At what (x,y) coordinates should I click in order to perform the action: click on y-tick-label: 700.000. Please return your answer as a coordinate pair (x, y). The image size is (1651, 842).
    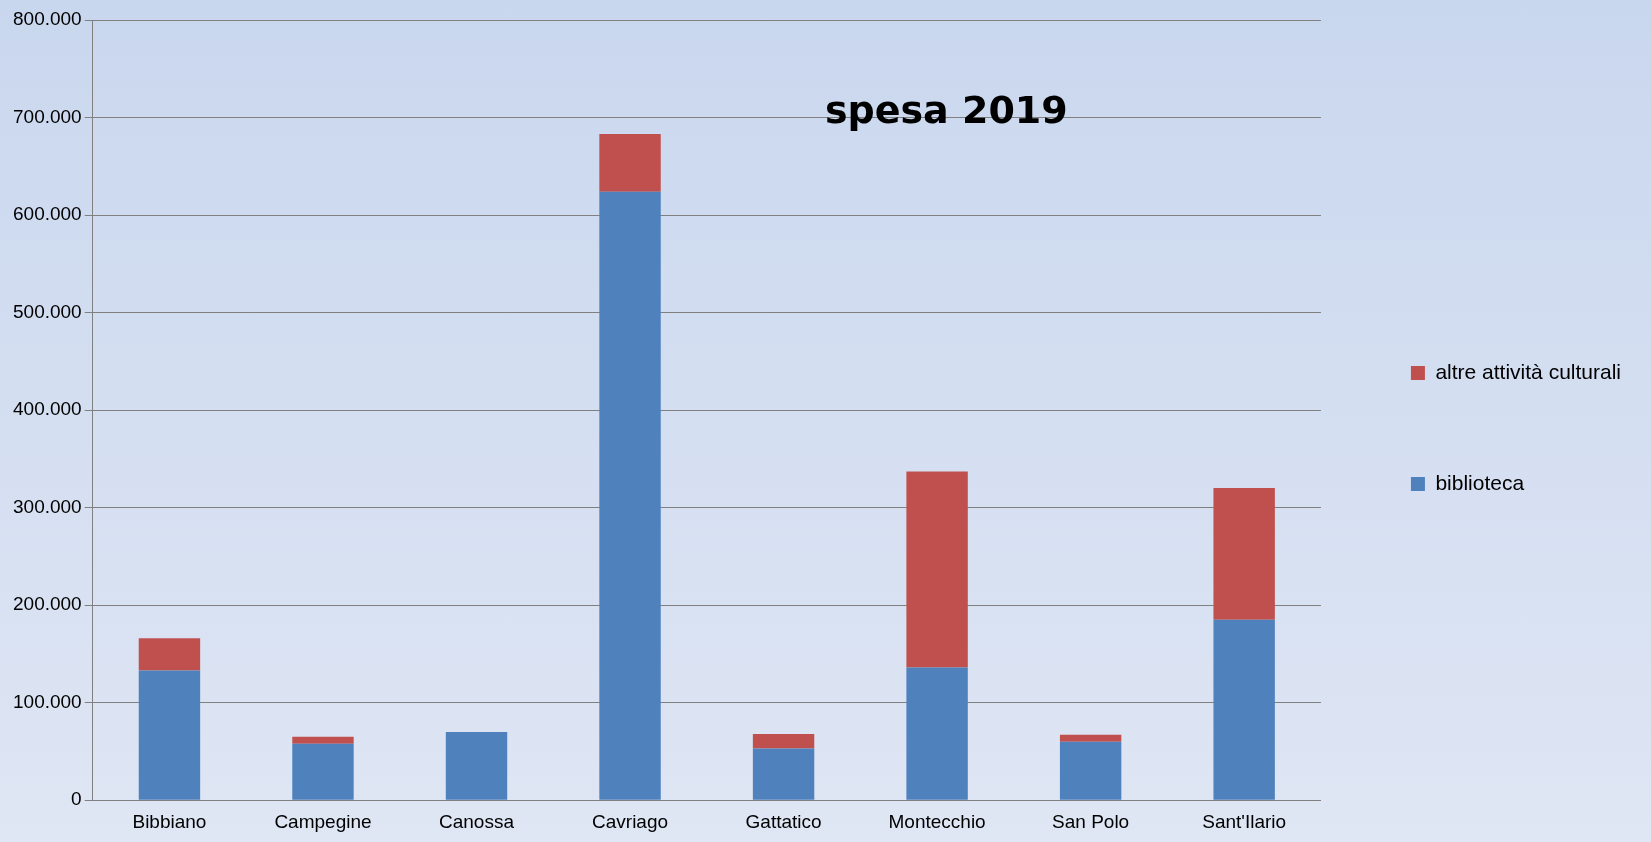
    Looking at the image, I should click on (47, 116).